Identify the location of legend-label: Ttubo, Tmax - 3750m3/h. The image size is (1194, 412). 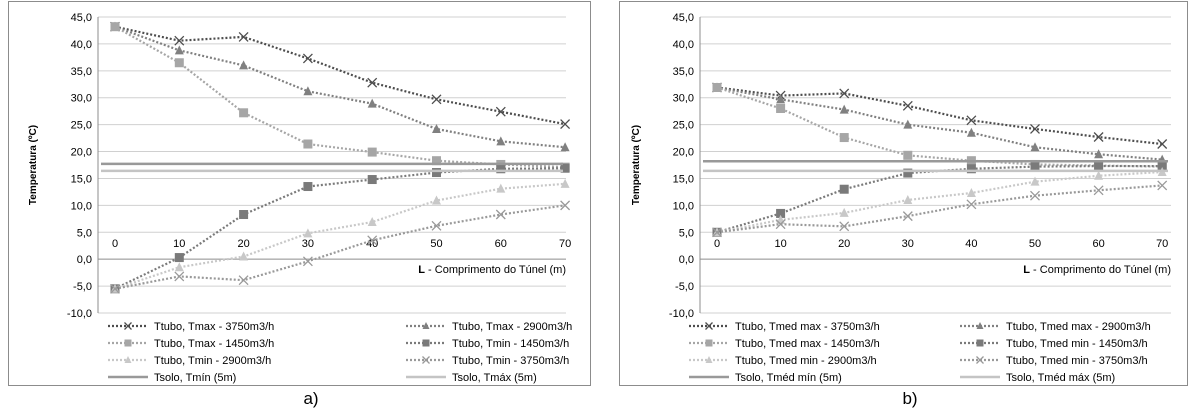
(214, 327).